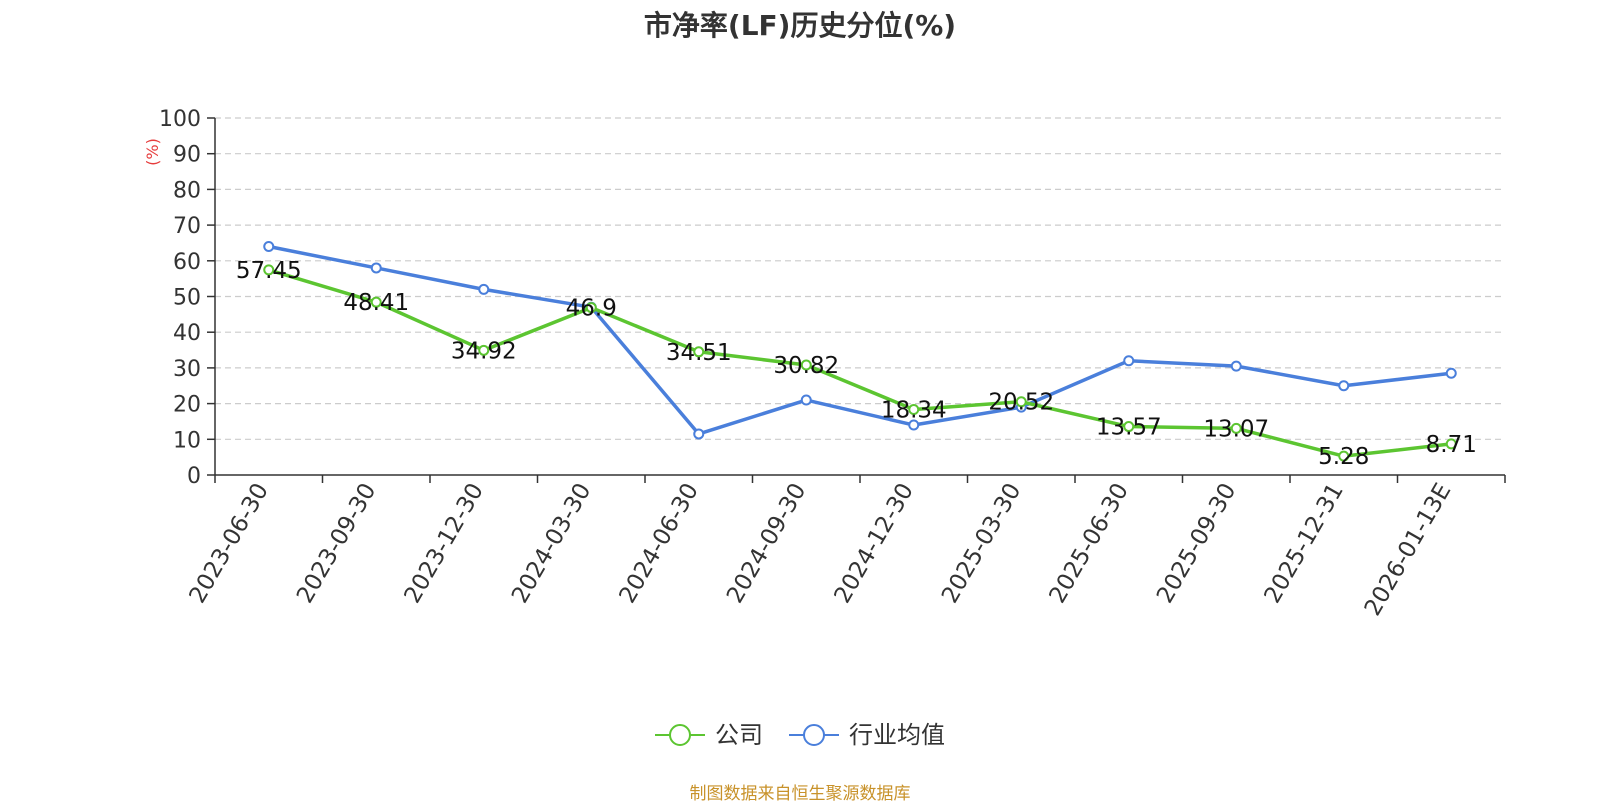 The width and height of the screenshot is (1600, 804). I want to click on legend-label-industry: 行业均值, so click(897, 735).